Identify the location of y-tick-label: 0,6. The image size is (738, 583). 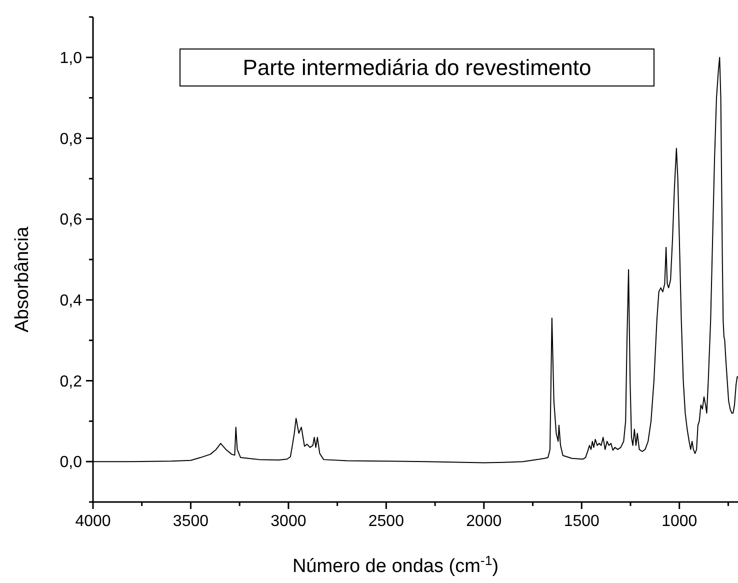
(71, 220).